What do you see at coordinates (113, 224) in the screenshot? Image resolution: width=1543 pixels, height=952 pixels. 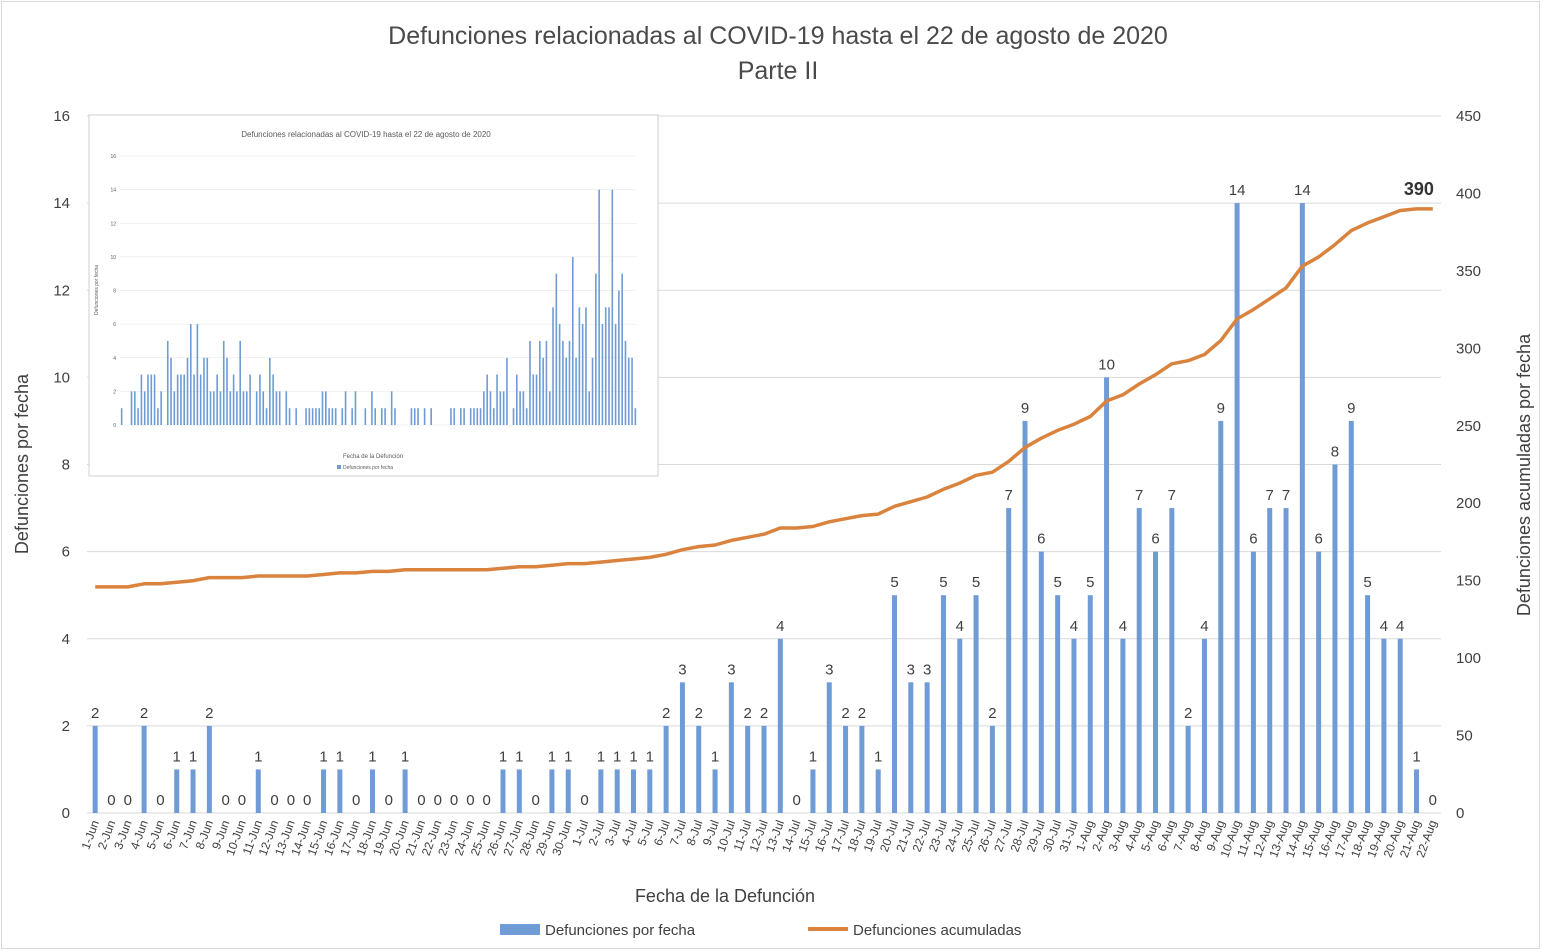 I see `inset-y-tick-label: 12` at bounding box center [113, 224].